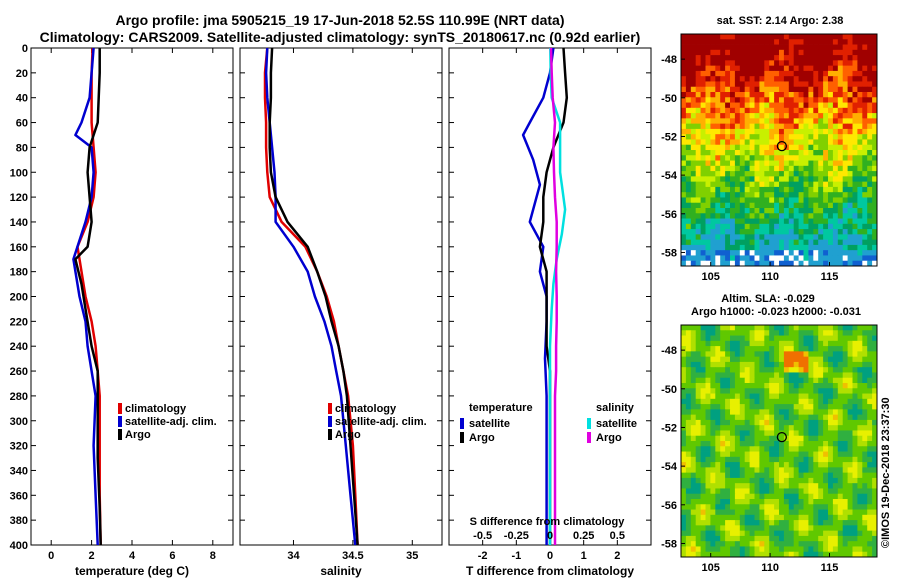 The image size is (900, 580). Describe the element at coordinates (548, 522) in the screenshot. I see `top-x-axis-label: S difference from climatology` at that location.